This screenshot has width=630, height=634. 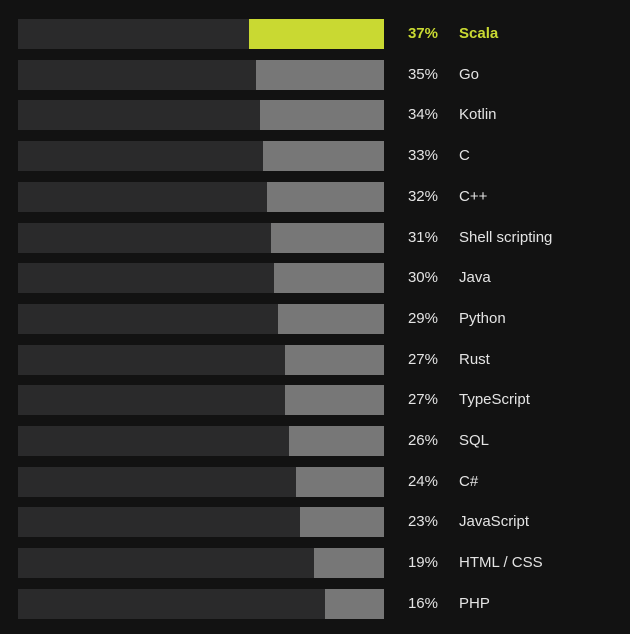 What do you see at coordinates (422, 562) in the screenshot?
I see `data-label: 19%` at bounding box center [422, 562].